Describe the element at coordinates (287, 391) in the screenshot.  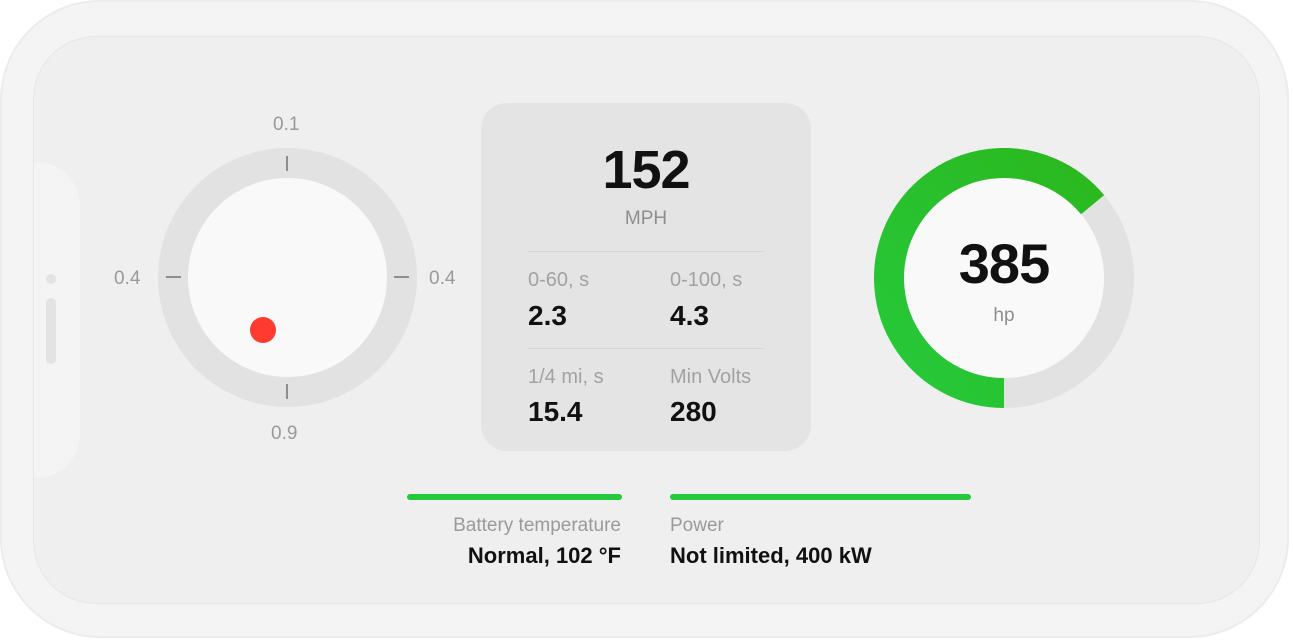
I see `gforce-tick-bottom` at that location.